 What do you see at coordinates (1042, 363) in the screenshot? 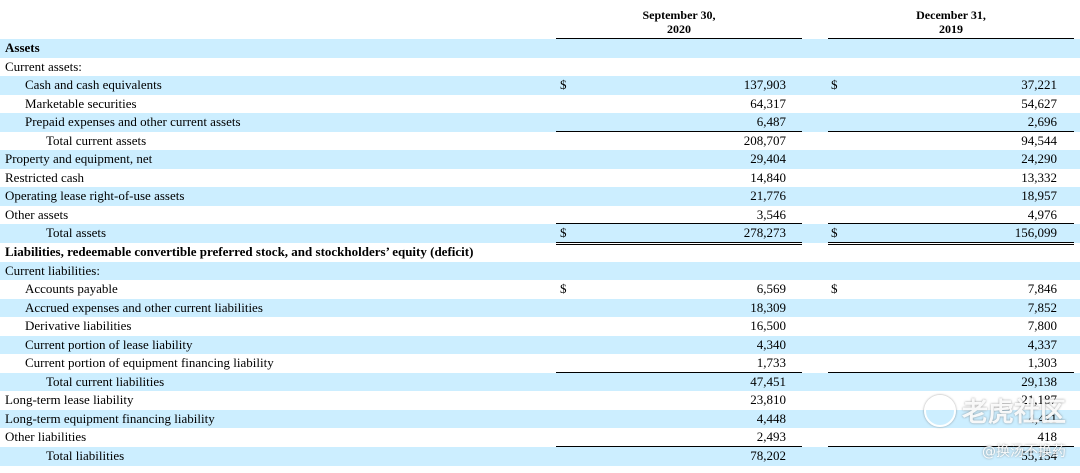
I see `value-2019: 1,303` at bounding box center [1042, 363].